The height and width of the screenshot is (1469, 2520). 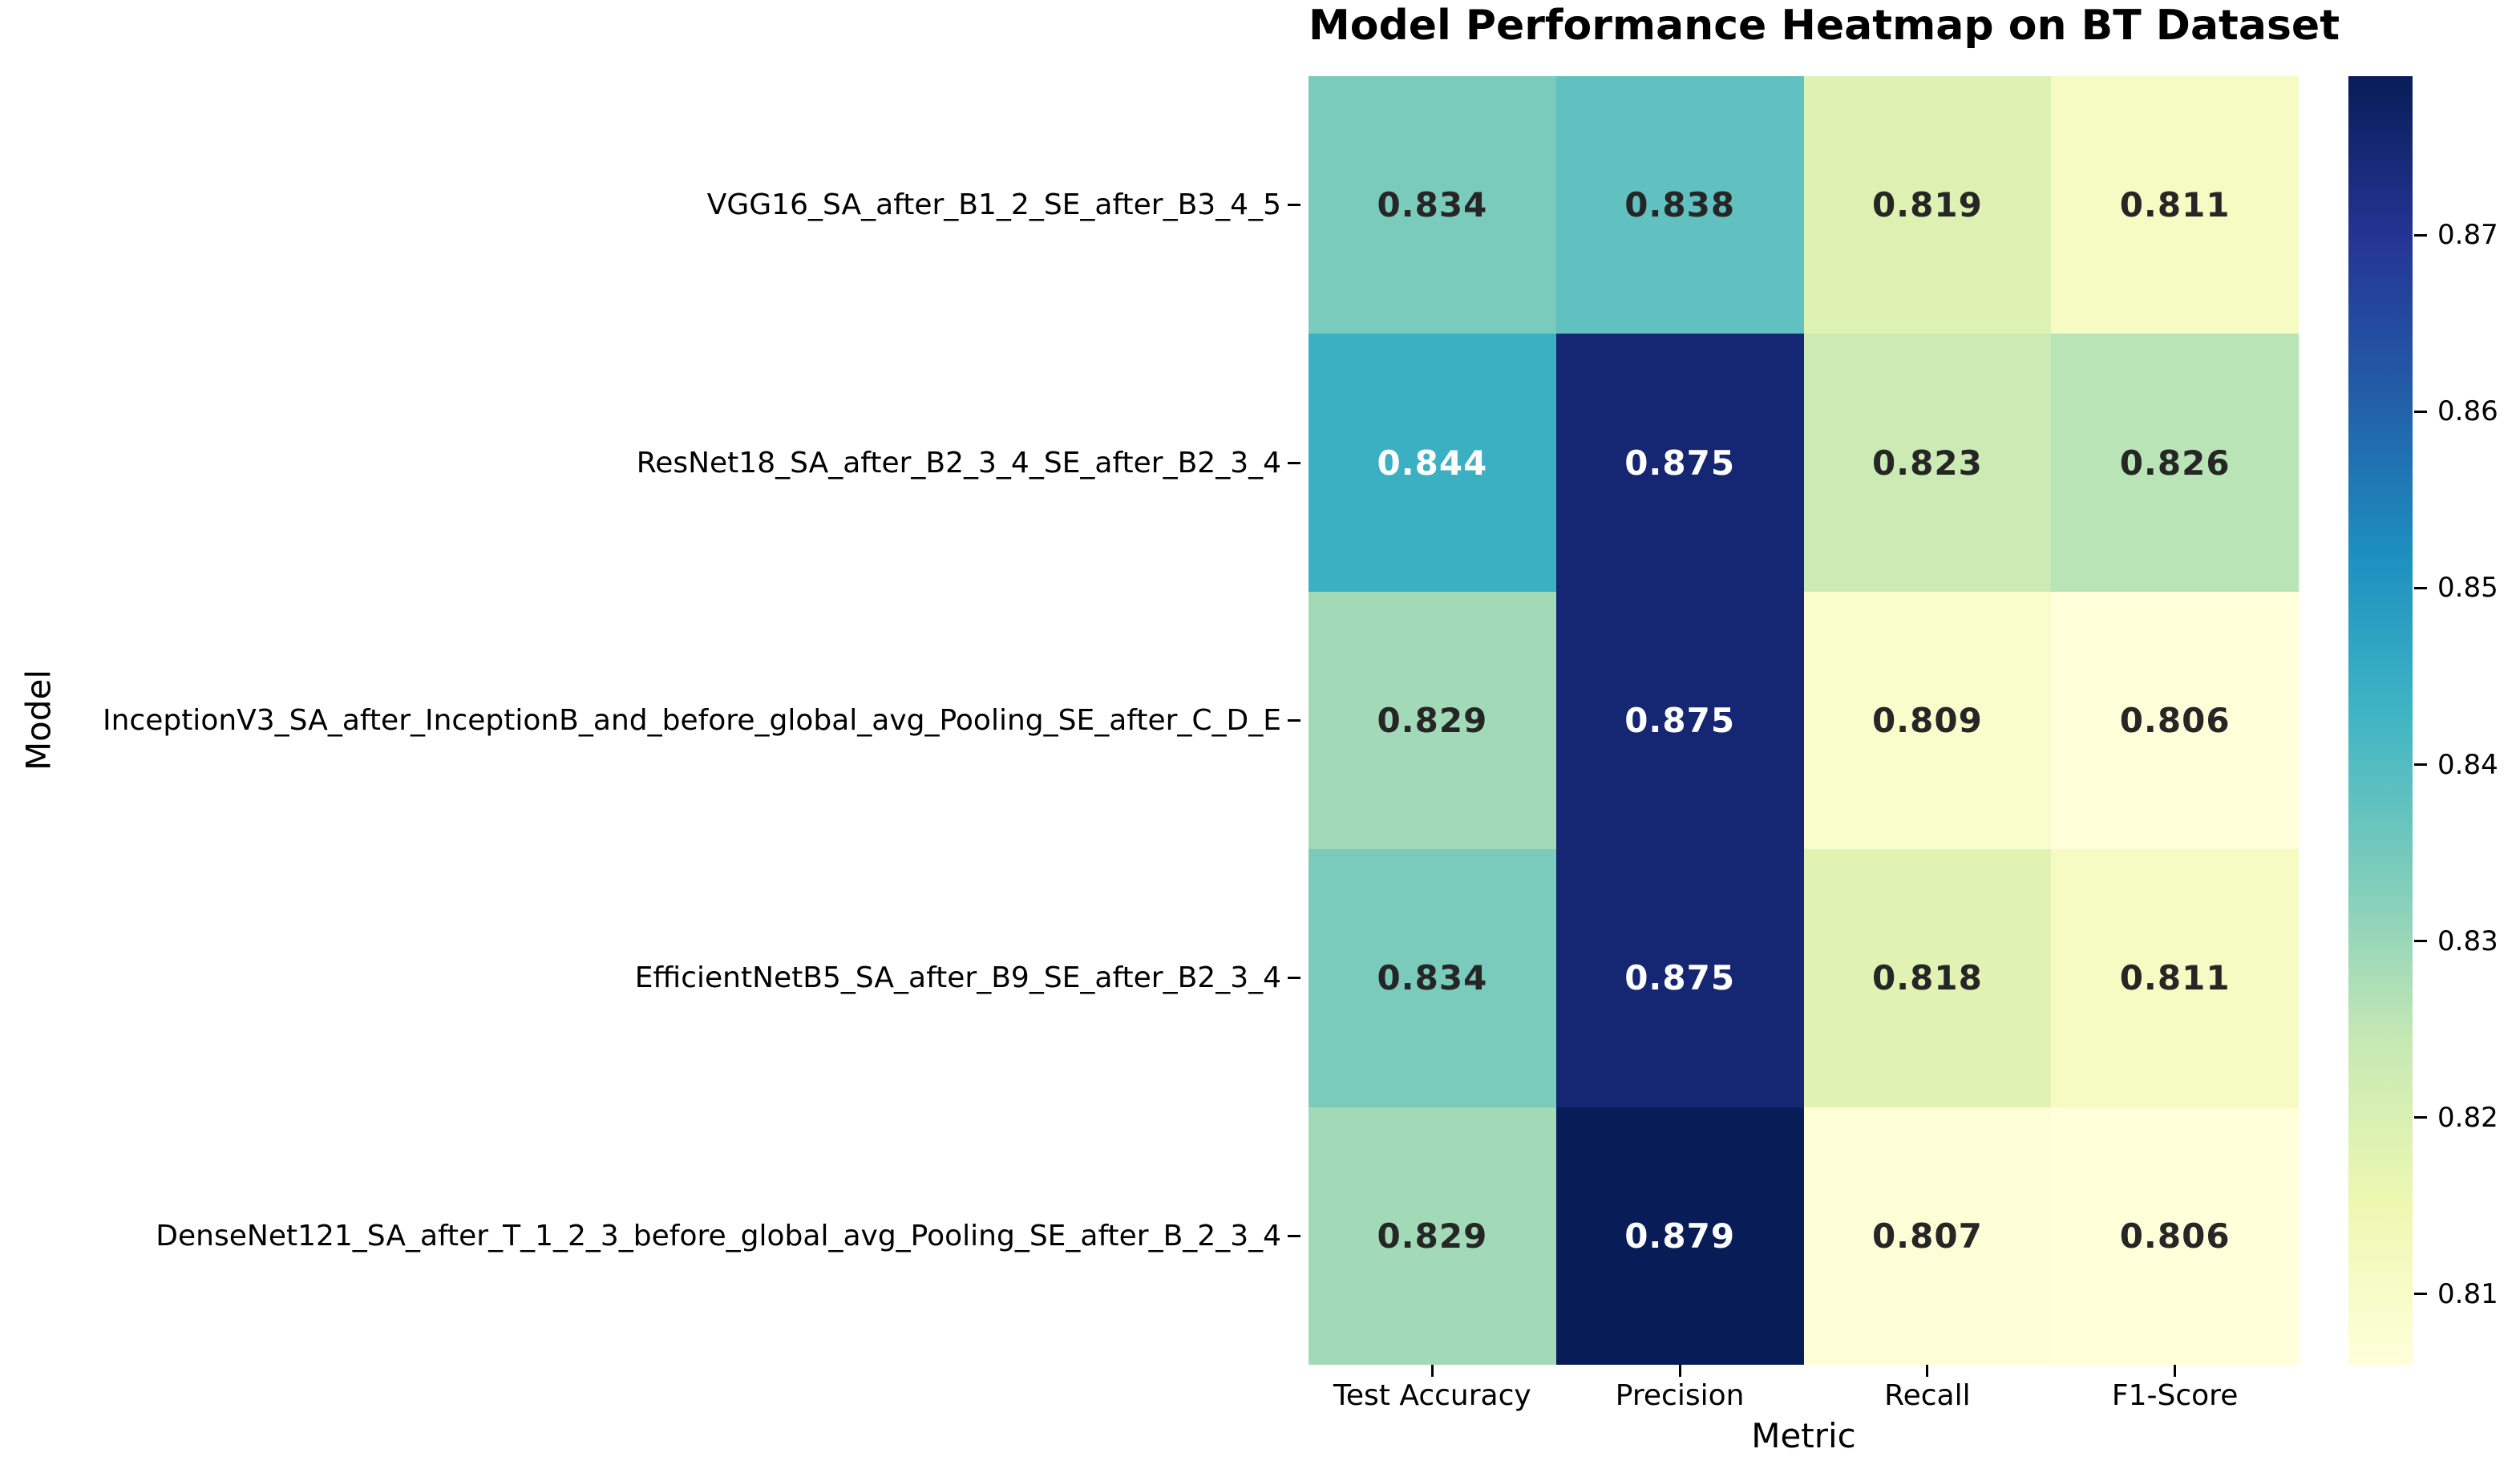 What do you see at coordinates (2467, 941) in the screenshot?
I see `colorbar-tick-label: 0.83` at bounding box center [2467, 941].